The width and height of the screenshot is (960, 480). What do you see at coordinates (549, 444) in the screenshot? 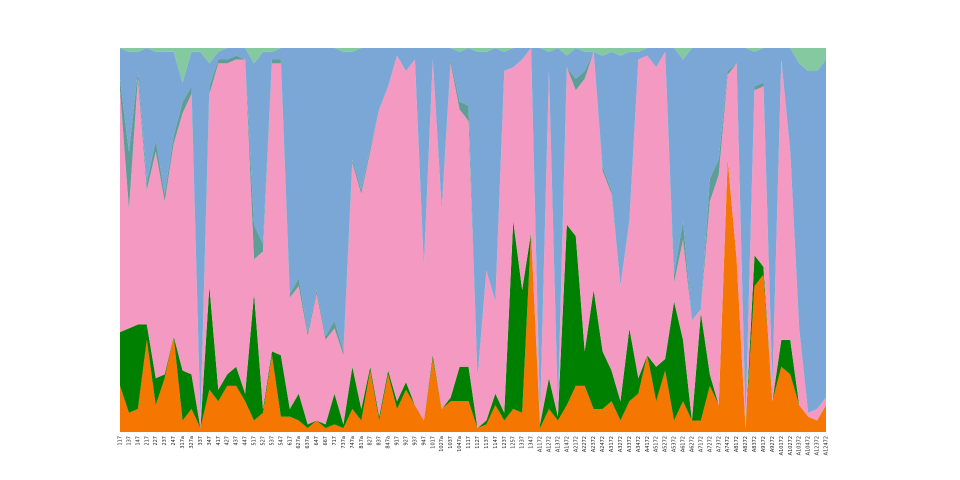
I see `x-tick-label: A1272` at bounding box center [549, 444].